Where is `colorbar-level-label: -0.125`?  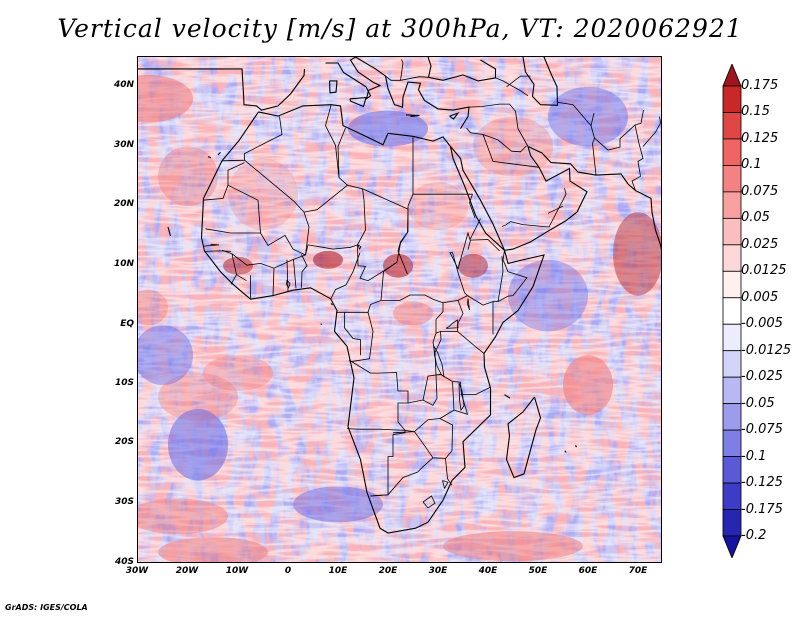 colorbar-level-label: -0.125 is located at coordinates (762, 483).